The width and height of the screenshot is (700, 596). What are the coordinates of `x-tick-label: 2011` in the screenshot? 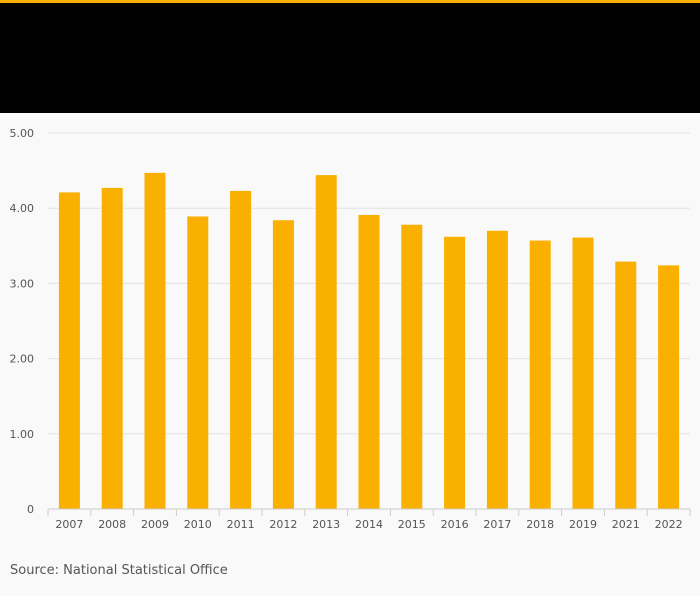 It's located at (241, 524).